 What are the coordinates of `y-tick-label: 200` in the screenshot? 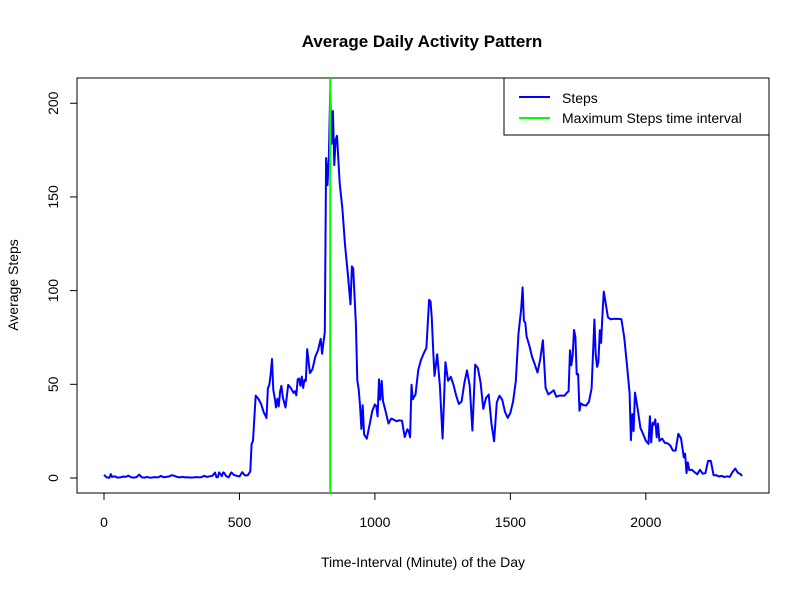 It's located at (53, 103).